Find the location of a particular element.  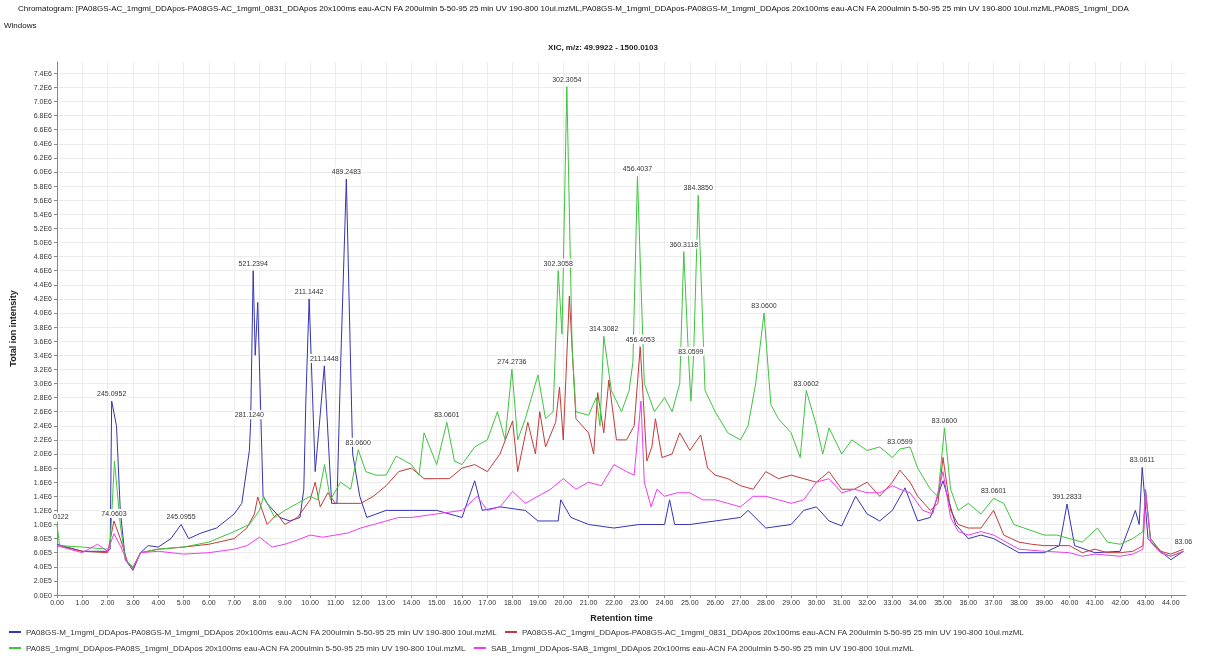

y-axis-title: Total ion intensity is located at coordinates (12, 328).